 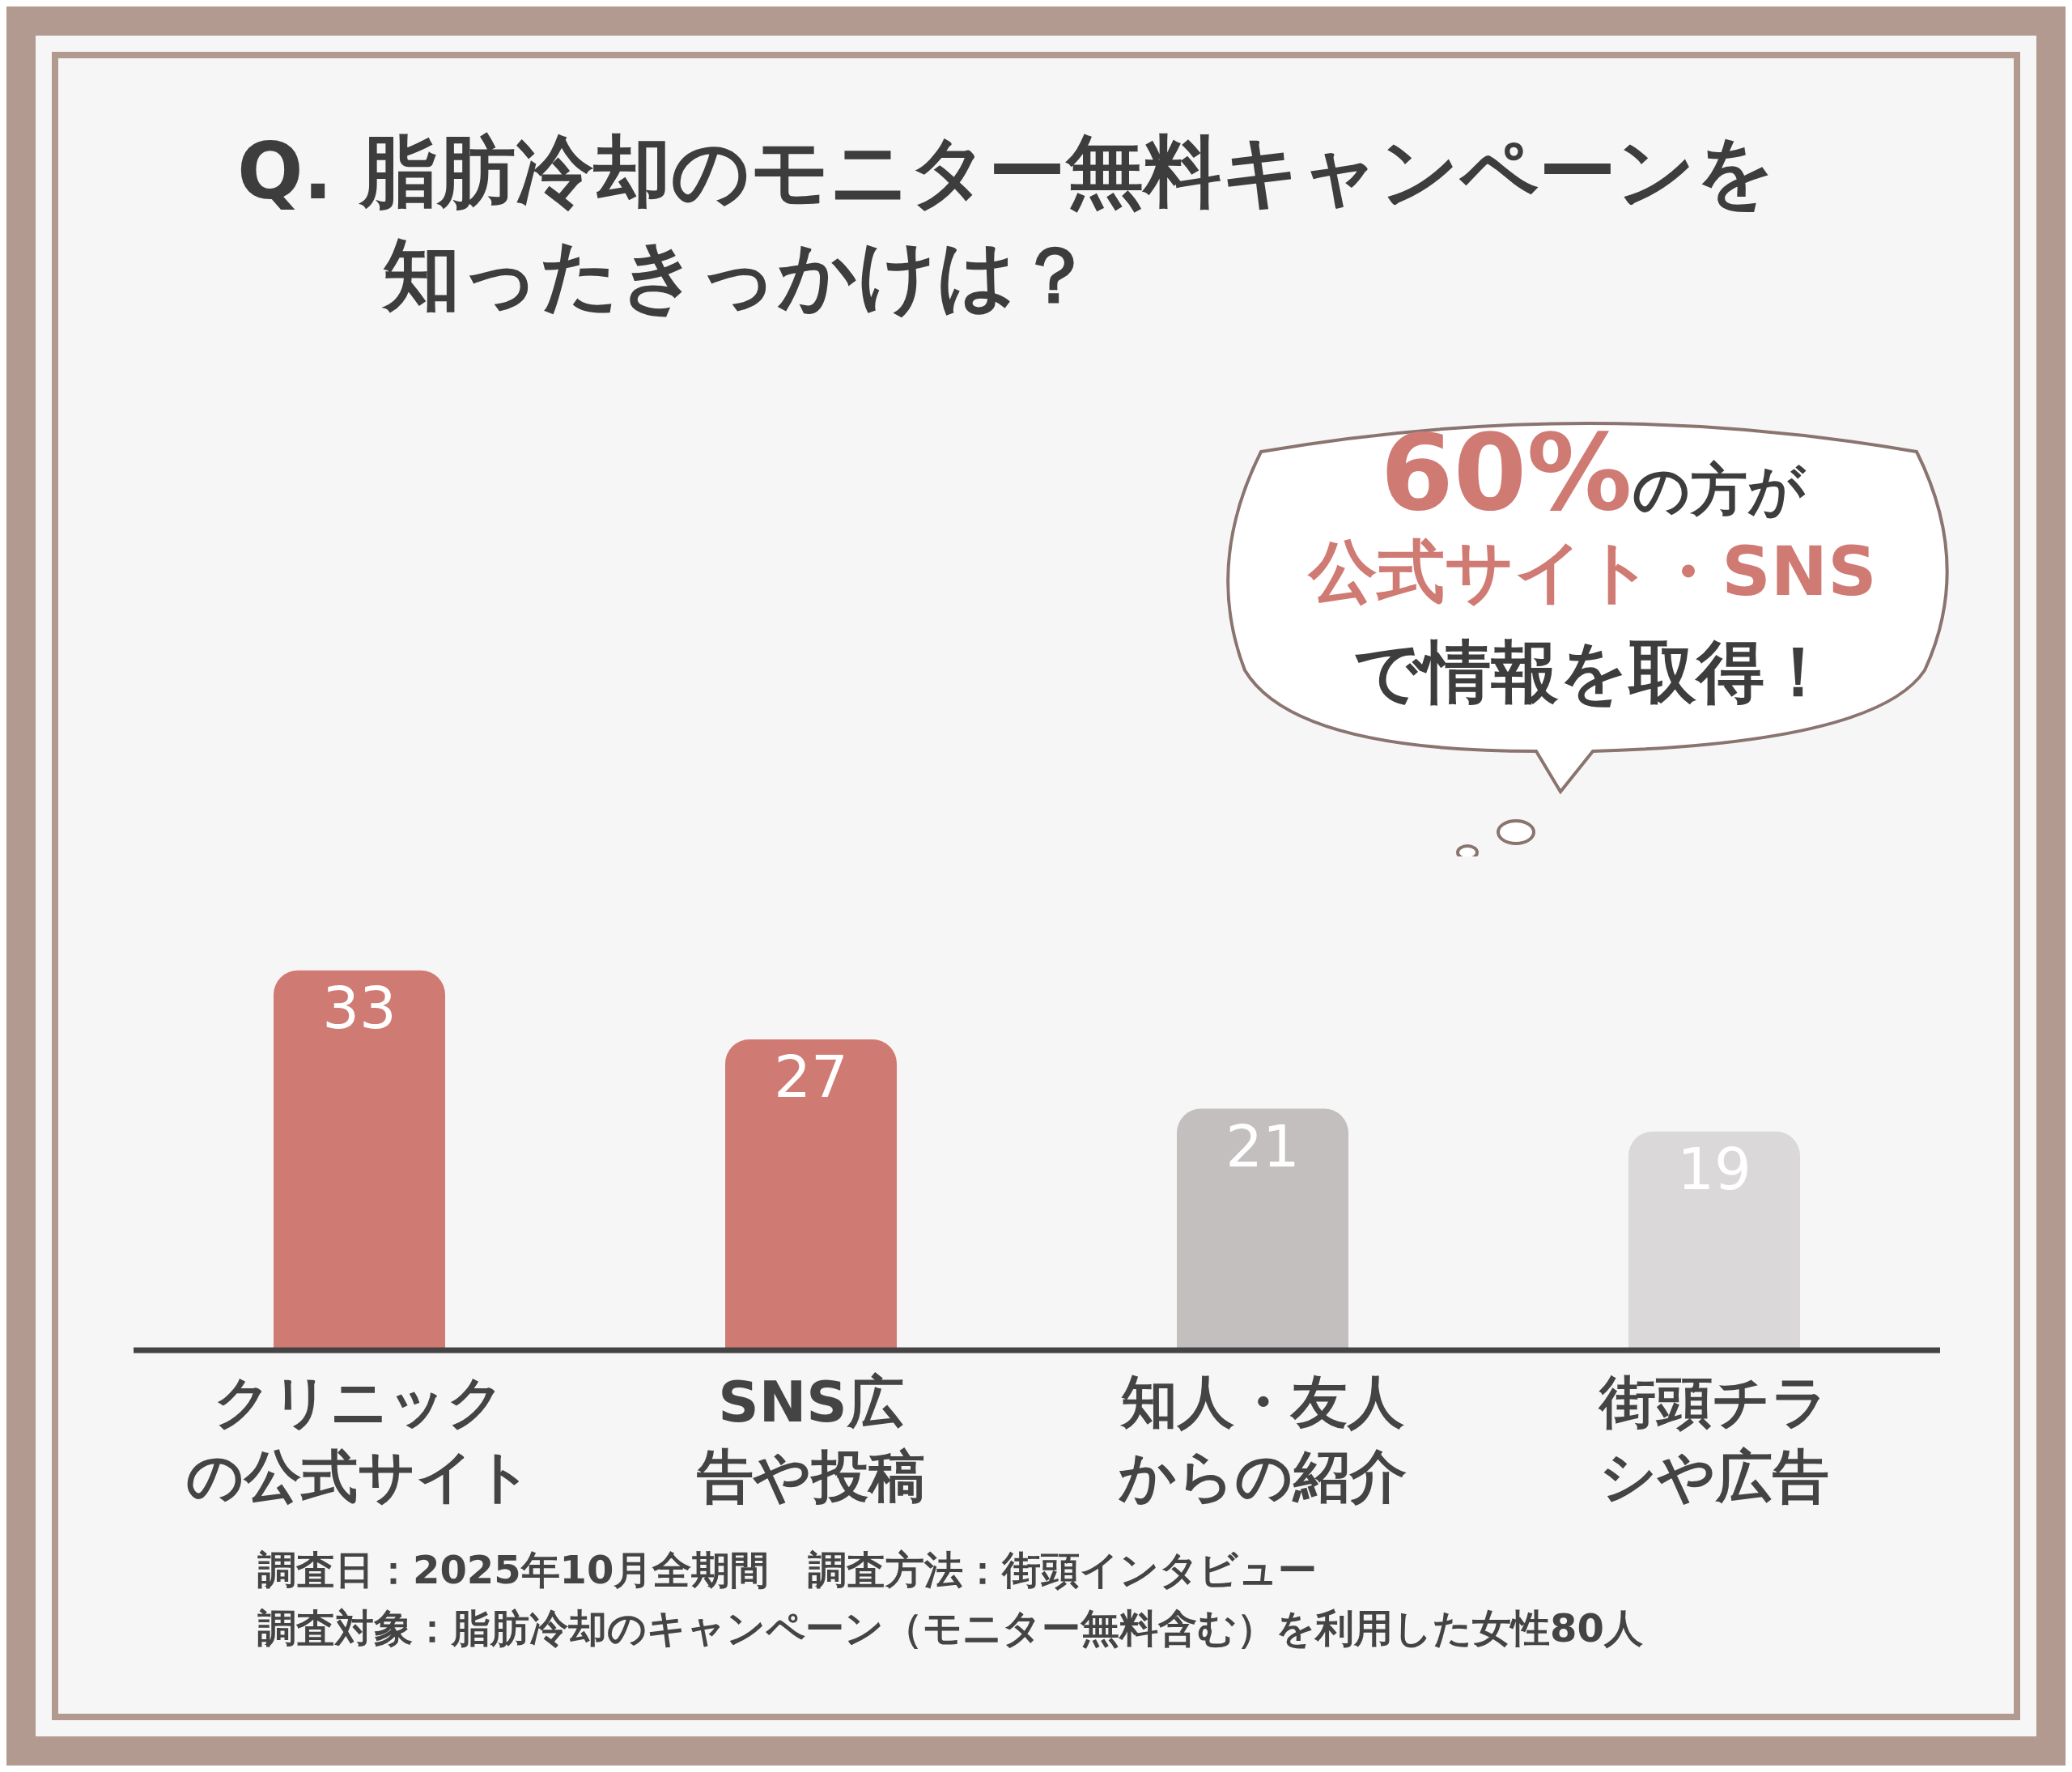 I want to click on data-label: 33, so click(x=359, y=1008).